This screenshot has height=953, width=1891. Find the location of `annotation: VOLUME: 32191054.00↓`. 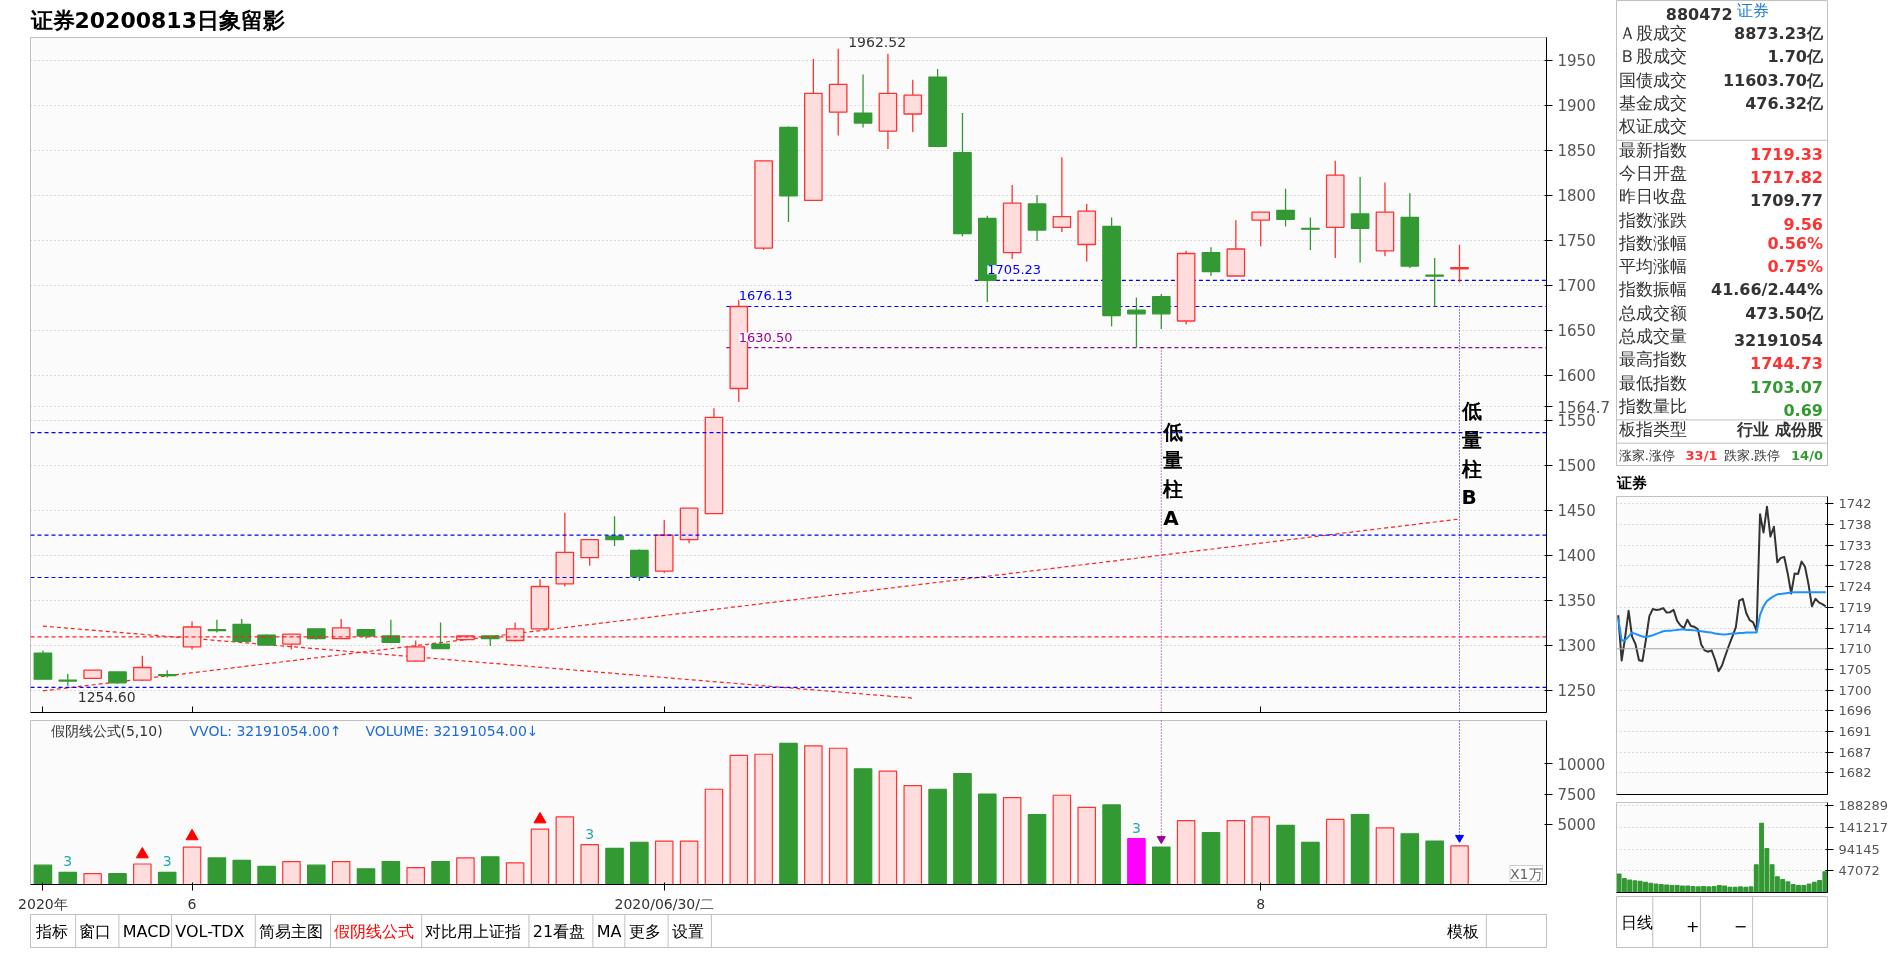

annotation: VOLUME: 32191054.00↓ is located at coordinates (452, 730).